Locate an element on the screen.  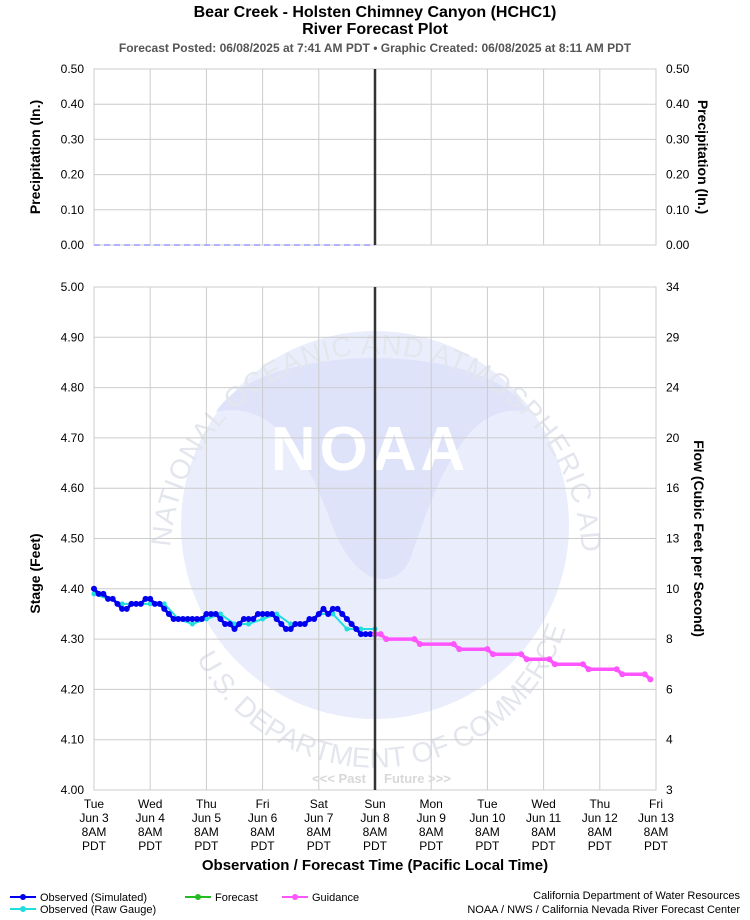
precip-ytick-right: 0.40 is located at coordinates (678, 104).